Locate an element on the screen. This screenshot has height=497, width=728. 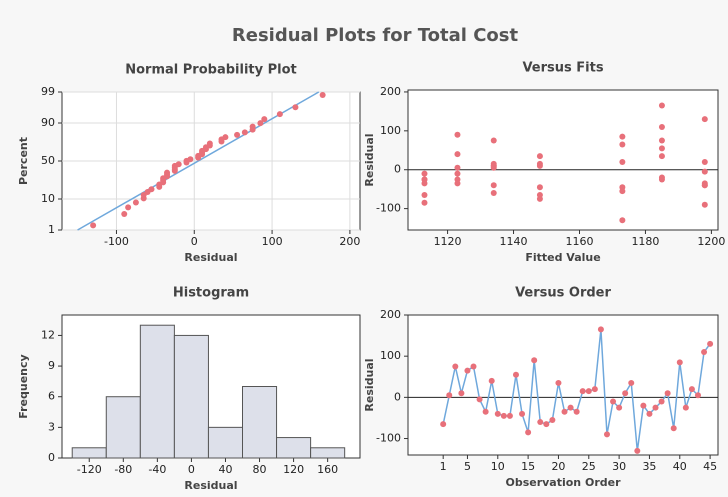
x-tick-label: 100 is located at coordinates (272, 241).